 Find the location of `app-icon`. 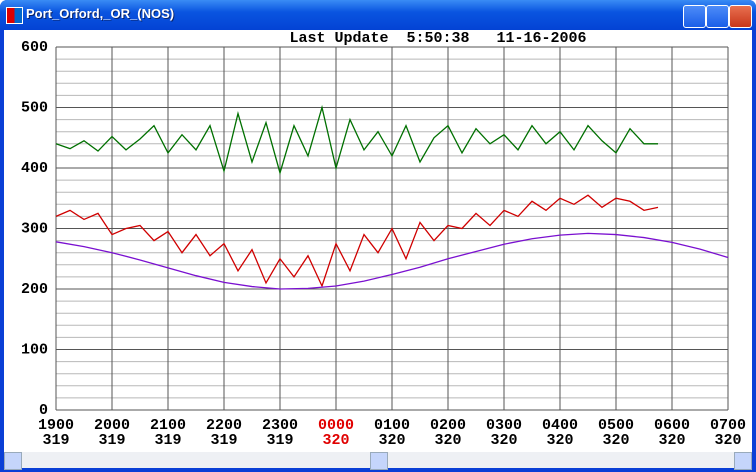

app-icon is located at coordinates (14, 15).